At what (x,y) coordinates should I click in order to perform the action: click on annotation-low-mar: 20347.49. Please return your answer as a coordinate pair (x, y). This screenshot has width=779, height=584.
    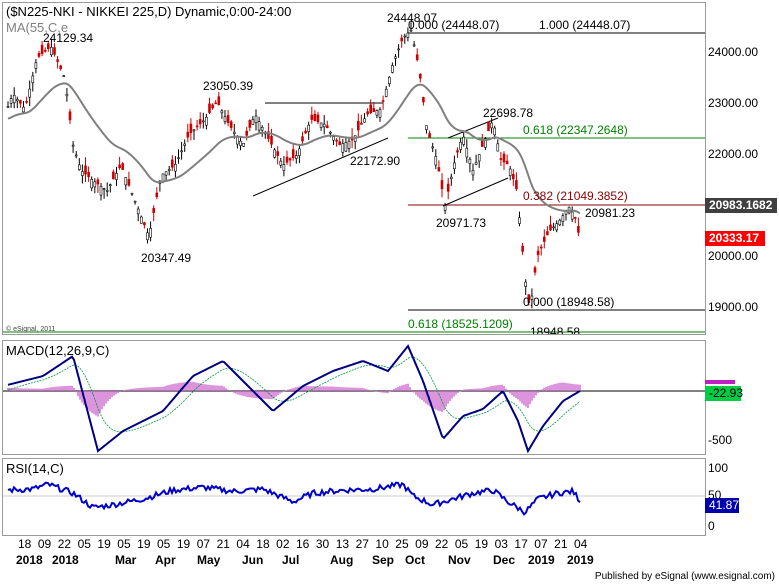
    Looking at the image, I should click on (166, 258).